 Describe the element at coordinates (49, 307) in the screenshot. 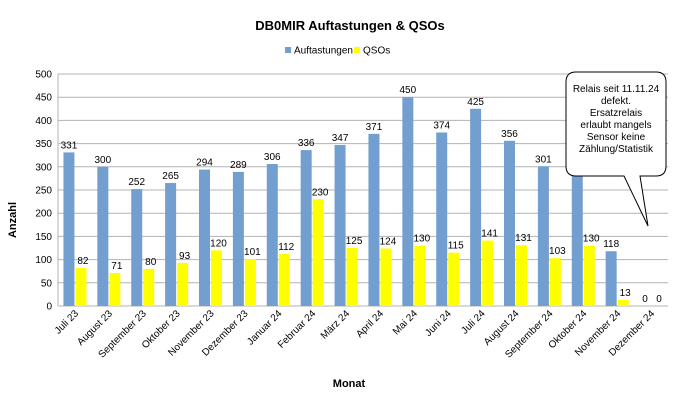

I see `y-tick-label: 0` at that location.